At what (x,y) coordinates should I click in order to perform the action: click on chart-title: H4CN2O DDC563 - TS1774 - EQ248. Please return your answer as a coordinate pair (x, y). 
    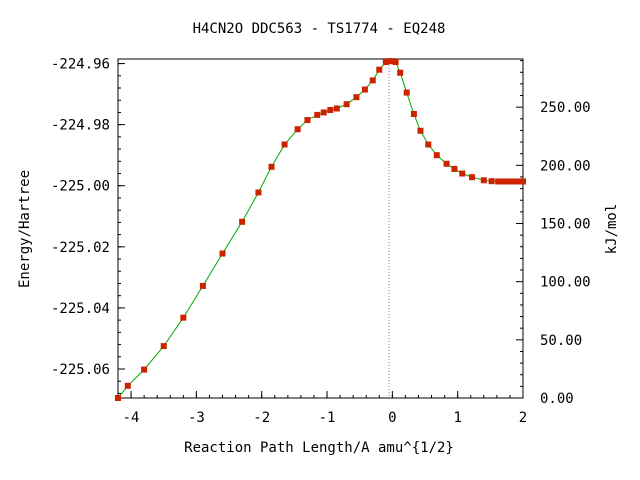
    Looking at the image, I should click on (319, 29).